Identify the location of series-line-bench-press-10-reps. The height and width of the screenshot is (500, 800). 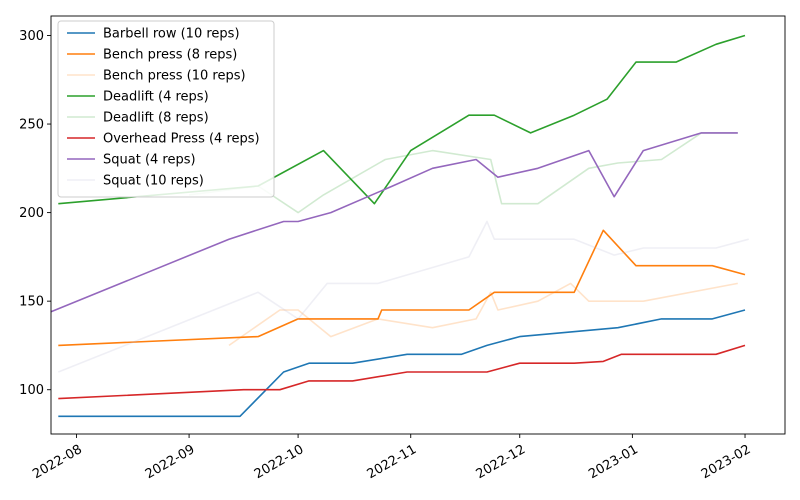
(483, 314).